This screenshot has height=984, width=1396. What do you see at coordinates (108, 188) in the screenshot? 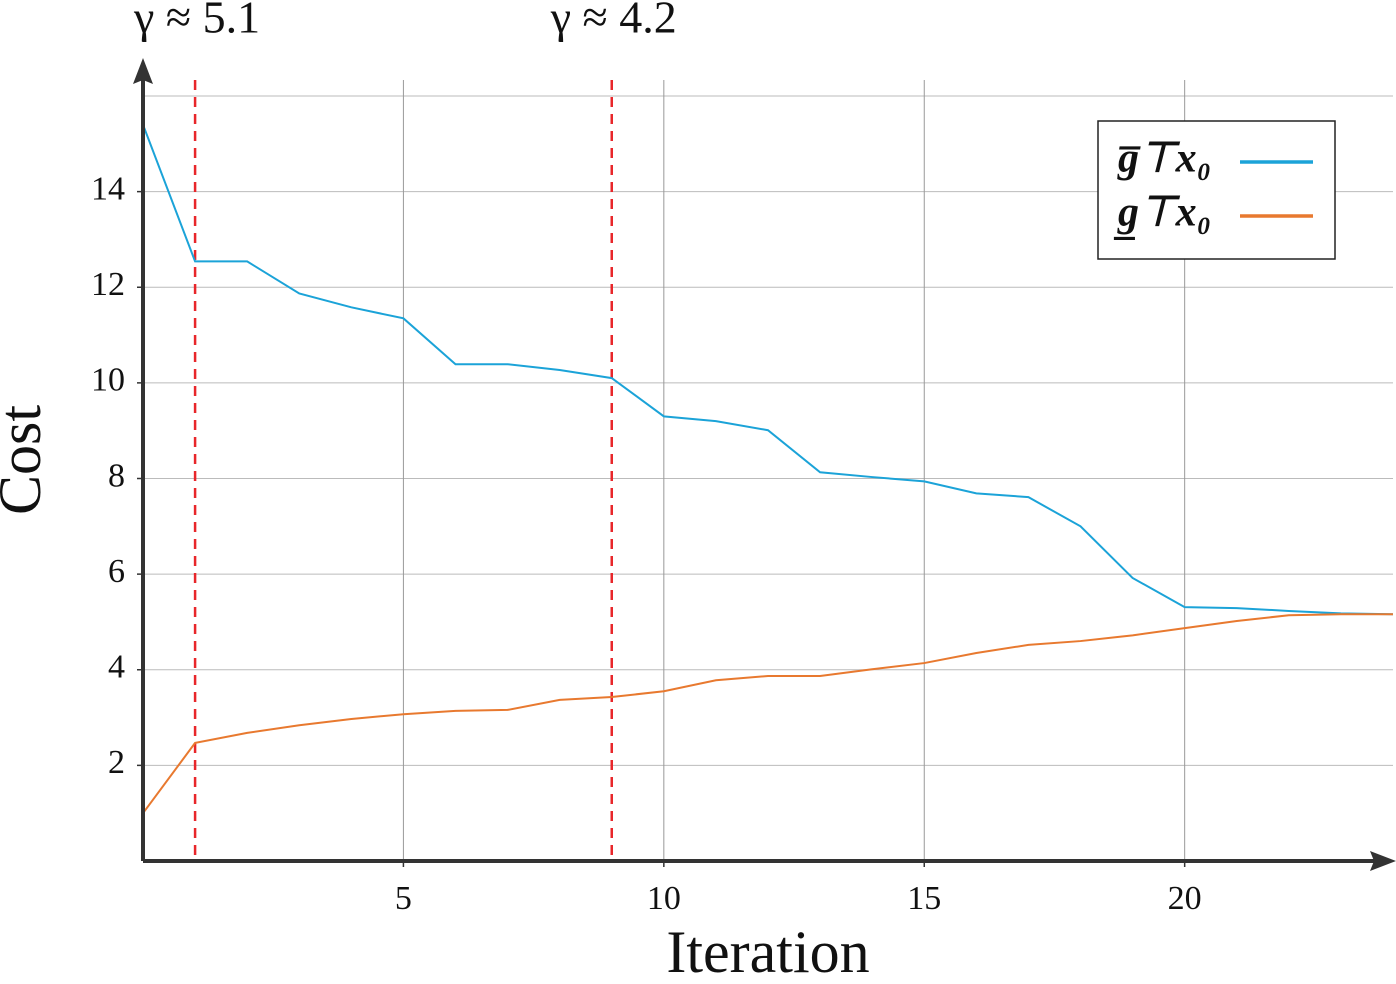
I see `y-tick-label: 14` at bounding box center [108, 188].